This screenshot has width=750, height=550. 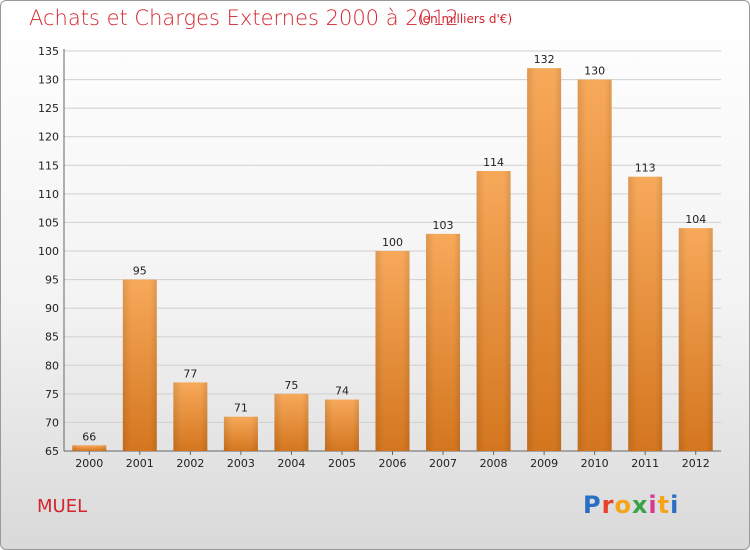 I want to click on value-label: 77, so click(x=190, y=373).